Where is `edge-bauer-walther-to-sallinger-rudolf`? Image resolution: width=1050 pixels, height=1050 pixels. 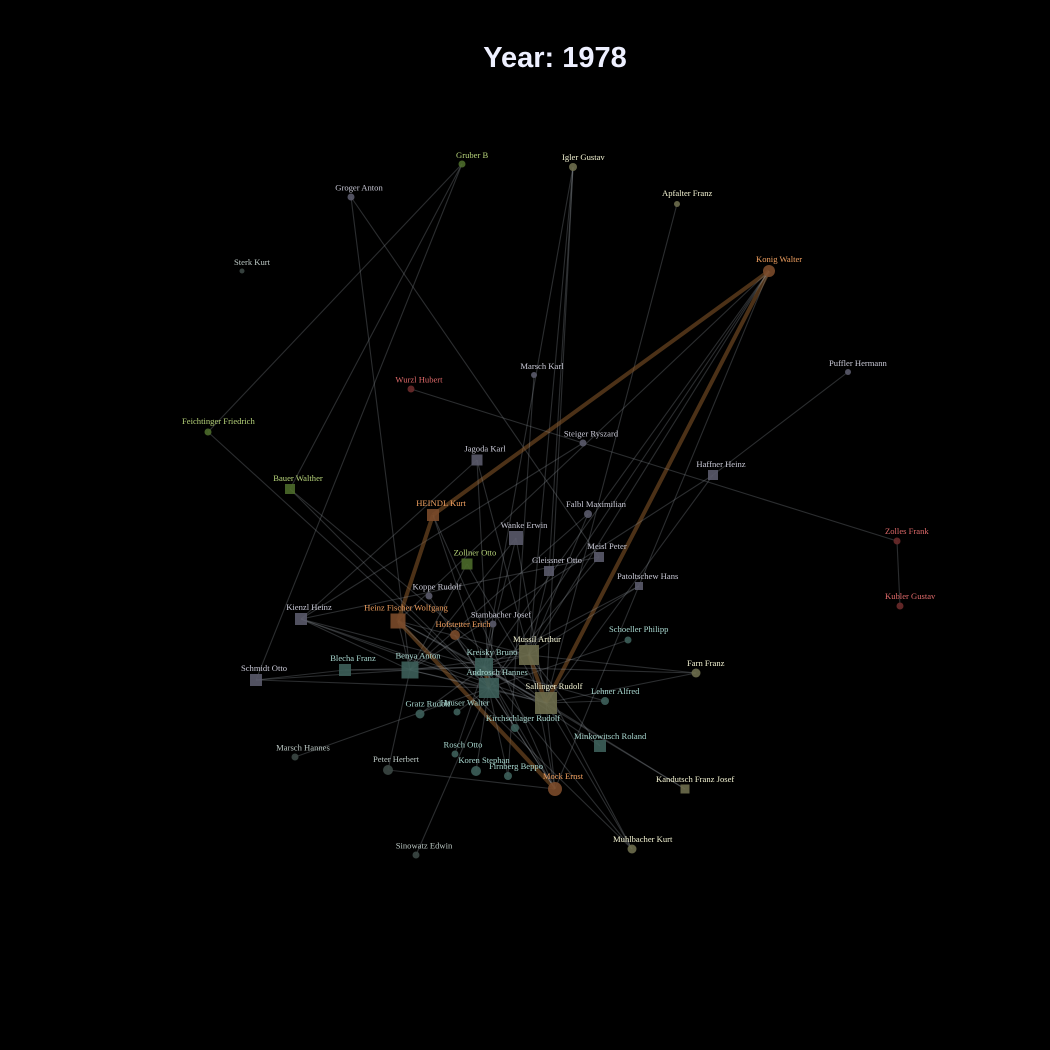
edge-bauer-walther-to-sallinger-rudolf is located at coordinates (418, 596).